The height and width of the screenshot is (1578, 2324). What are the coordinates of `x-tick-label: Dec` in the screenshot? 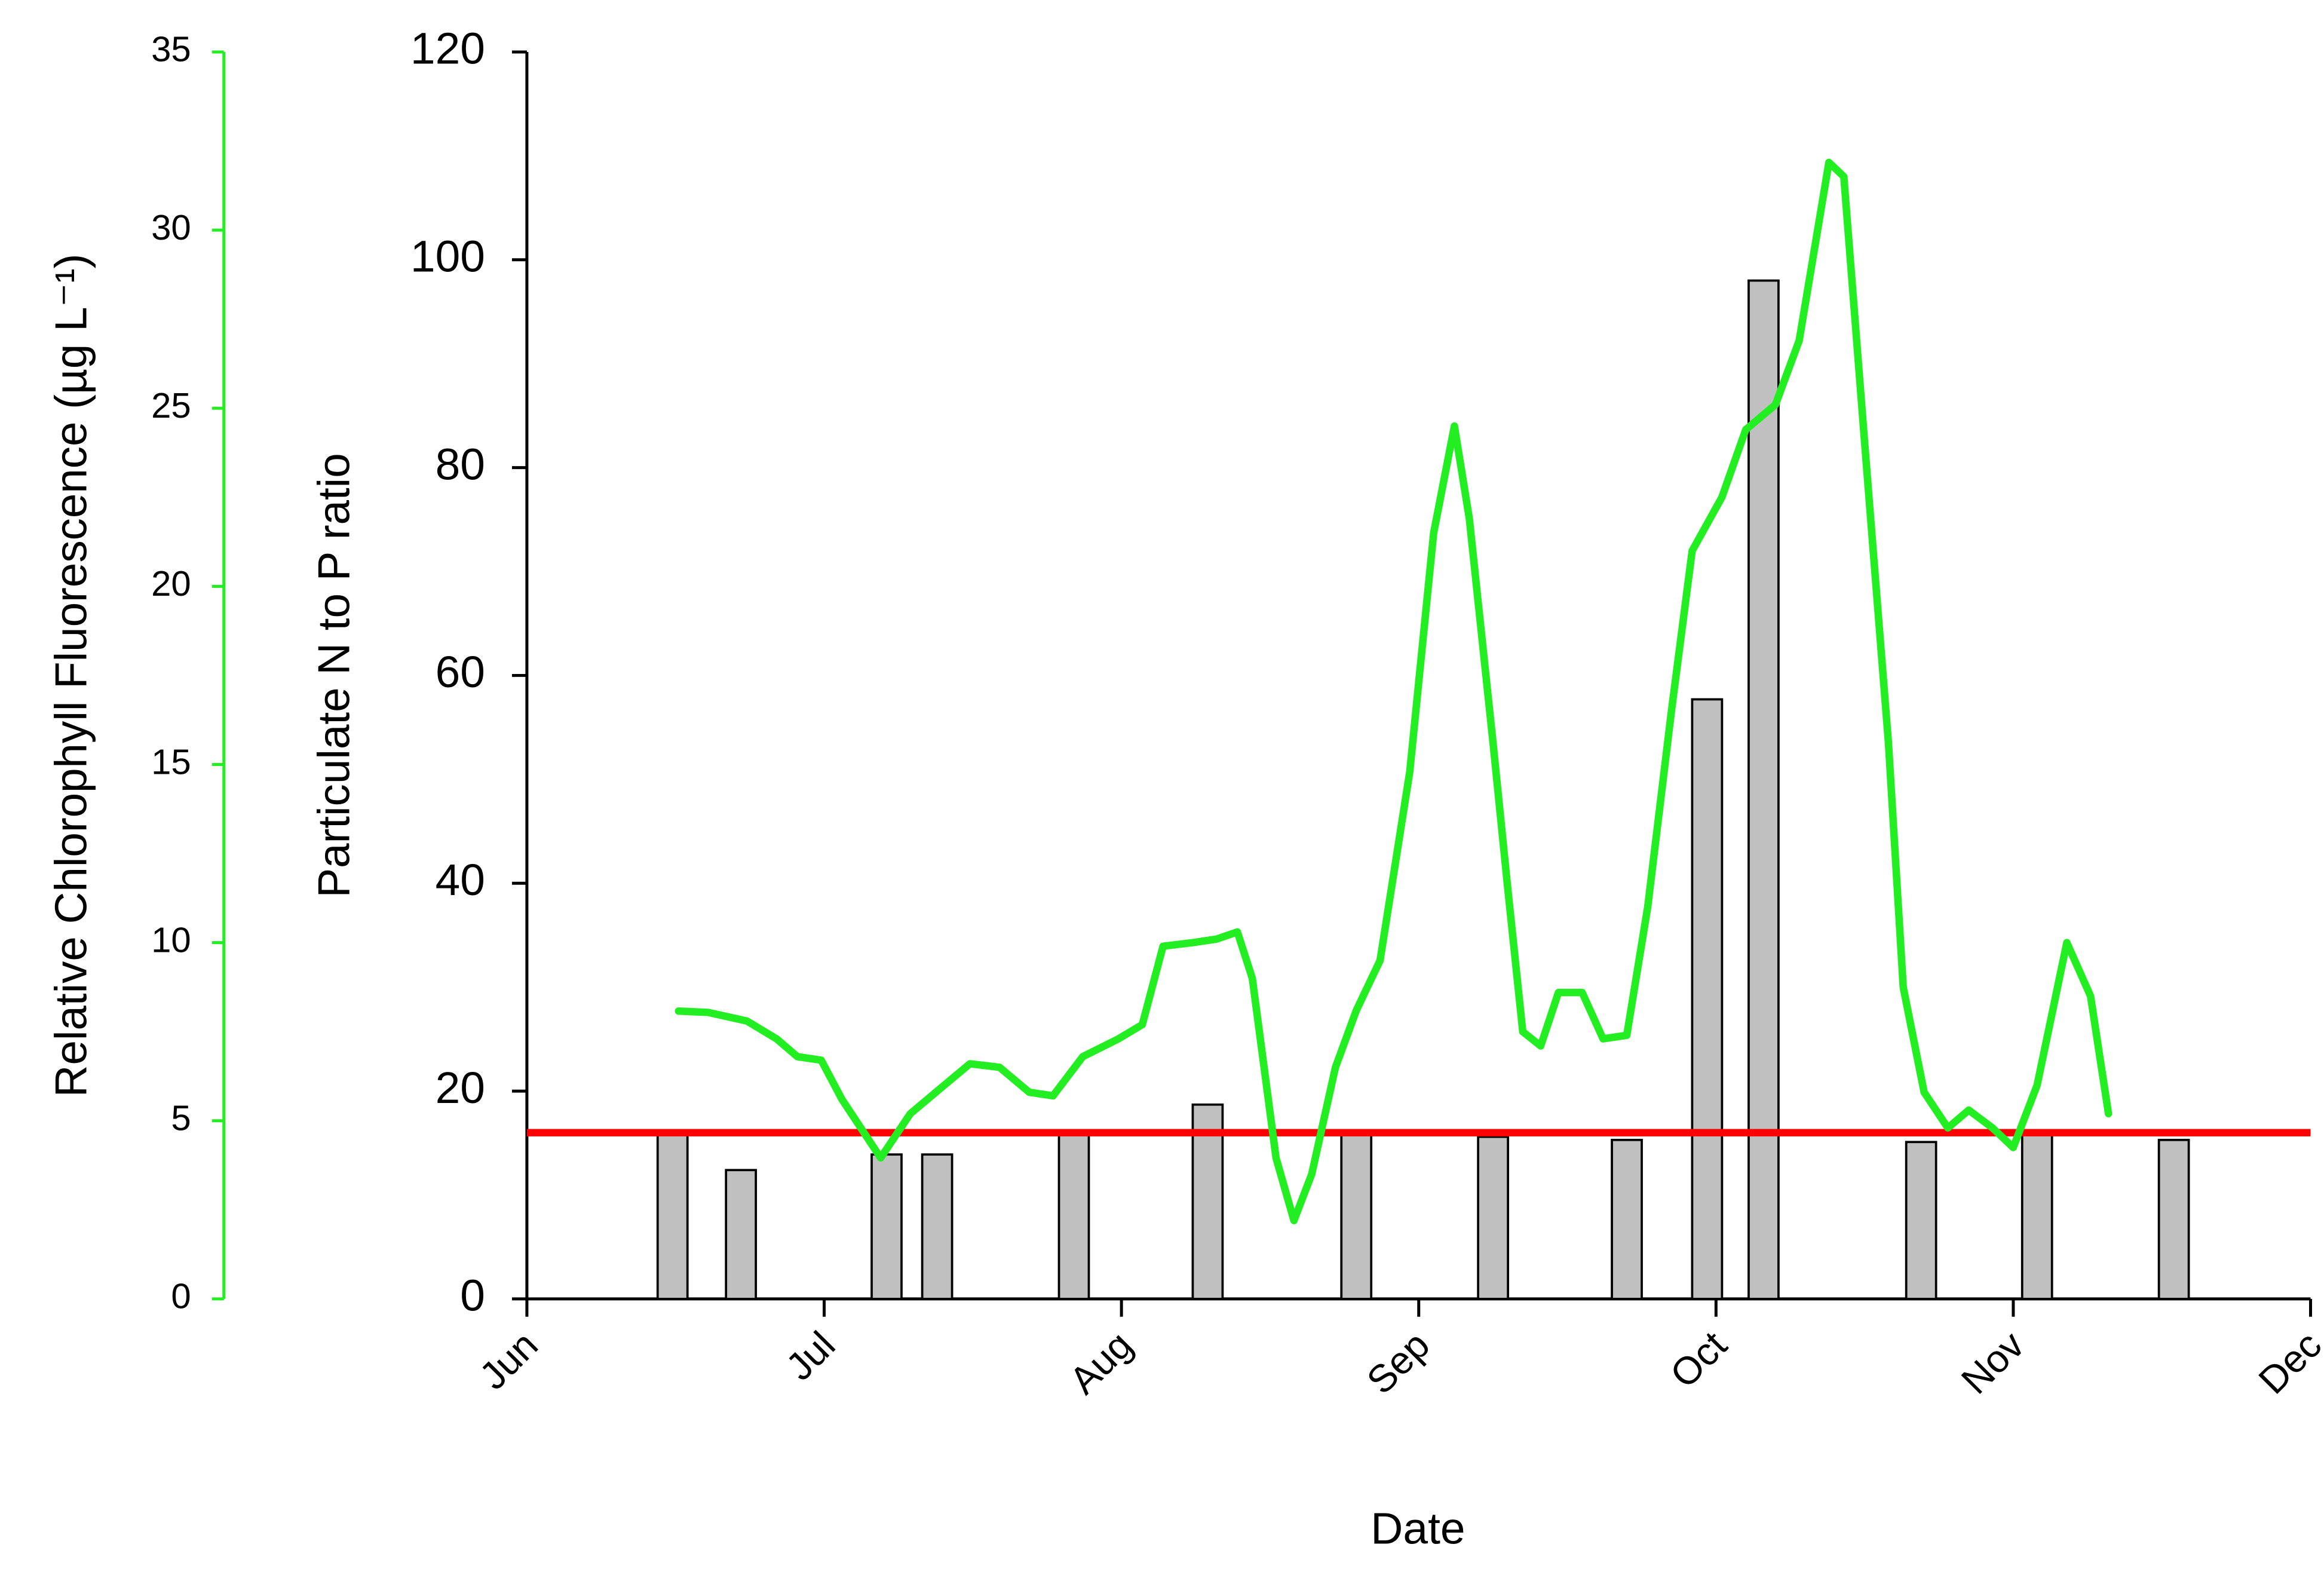 It's located at (2287, 1362).